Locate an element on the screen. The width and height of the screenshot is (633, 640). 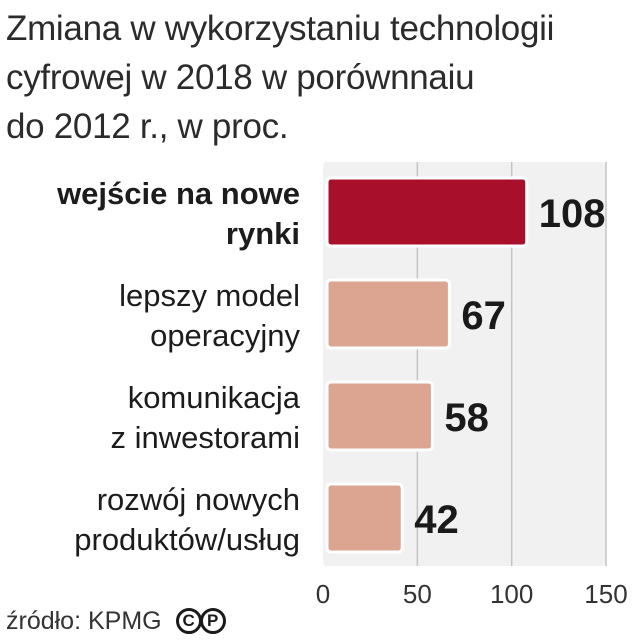
value-label: 67 is located at coordinates (483, 316).